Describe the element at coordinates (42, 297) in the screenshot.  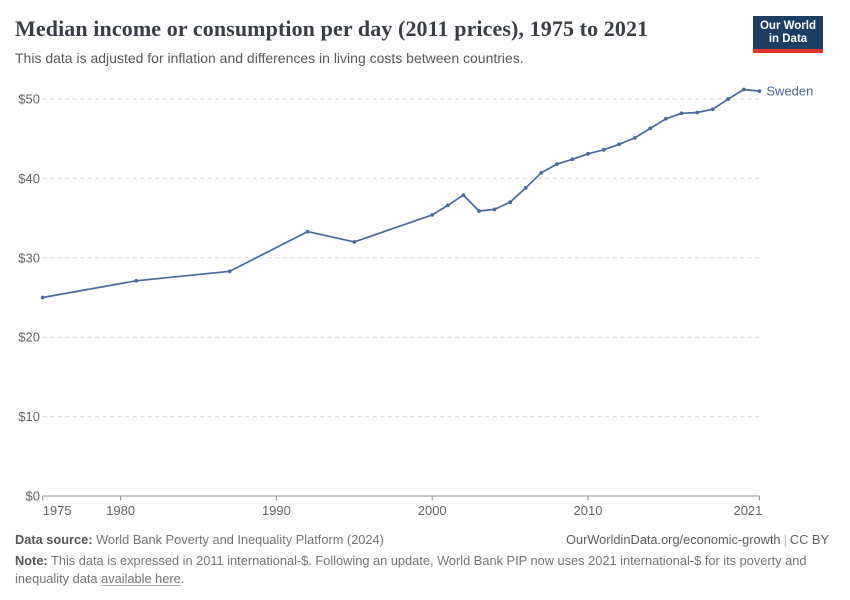
I see `data-point-1975` at that location.